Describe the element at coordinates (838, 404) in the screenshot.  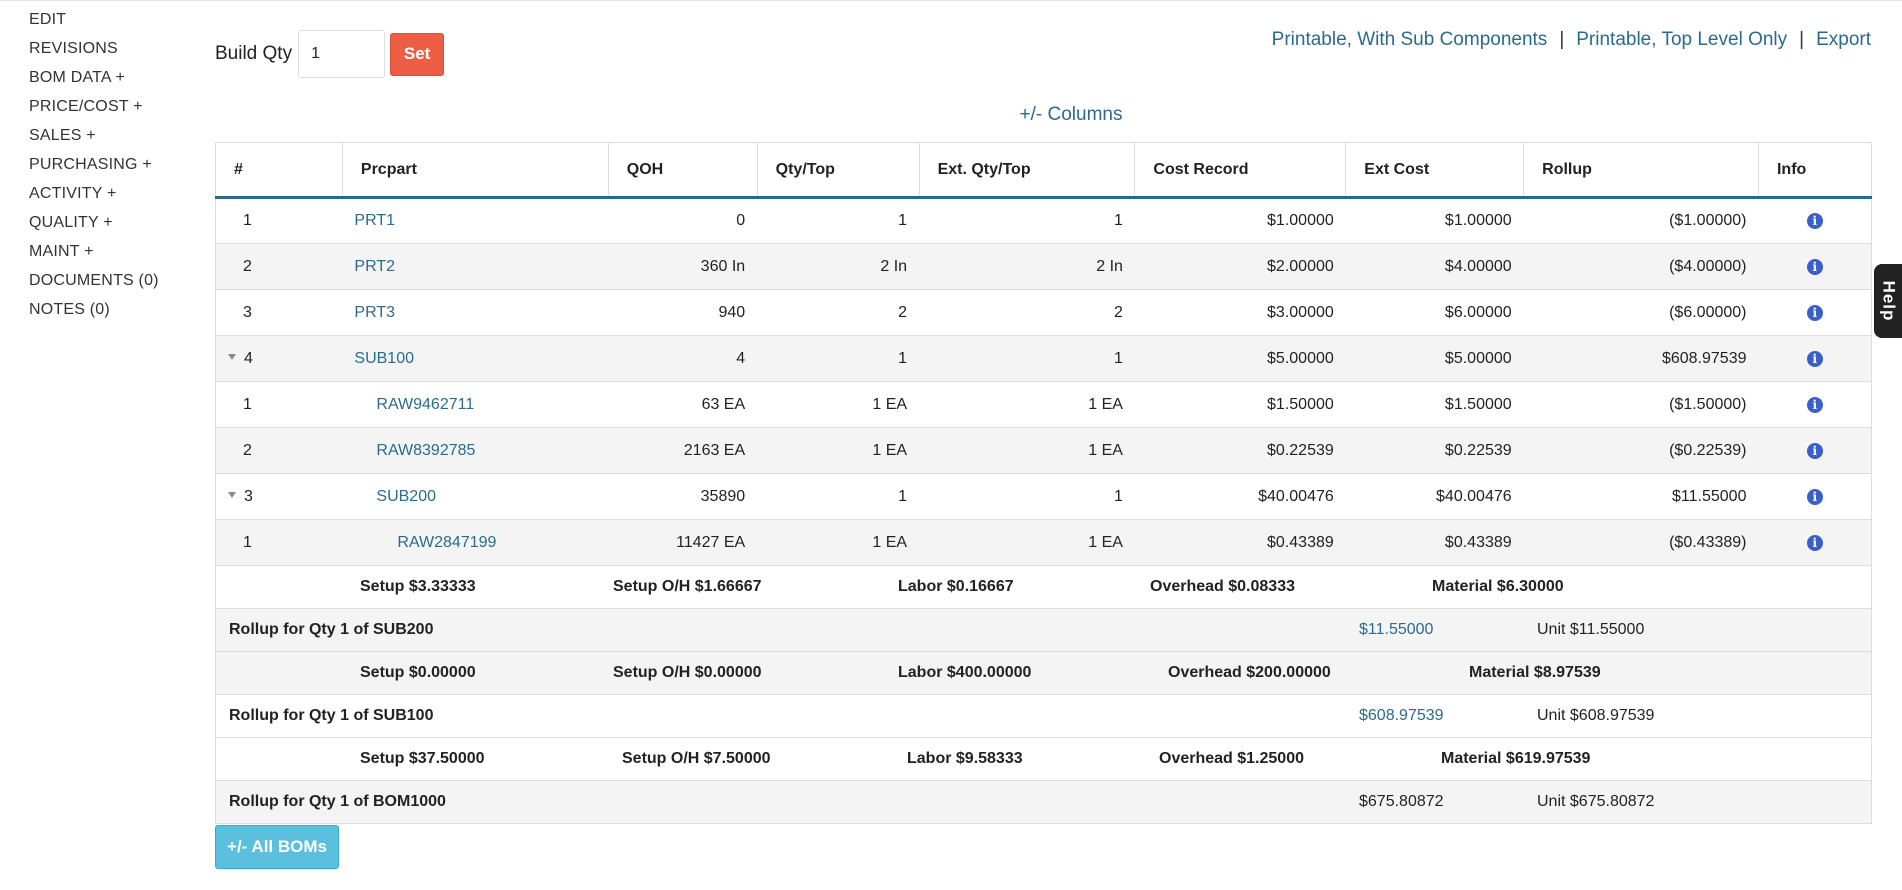
I see `qty-top-cell: 1 EA` at that location.